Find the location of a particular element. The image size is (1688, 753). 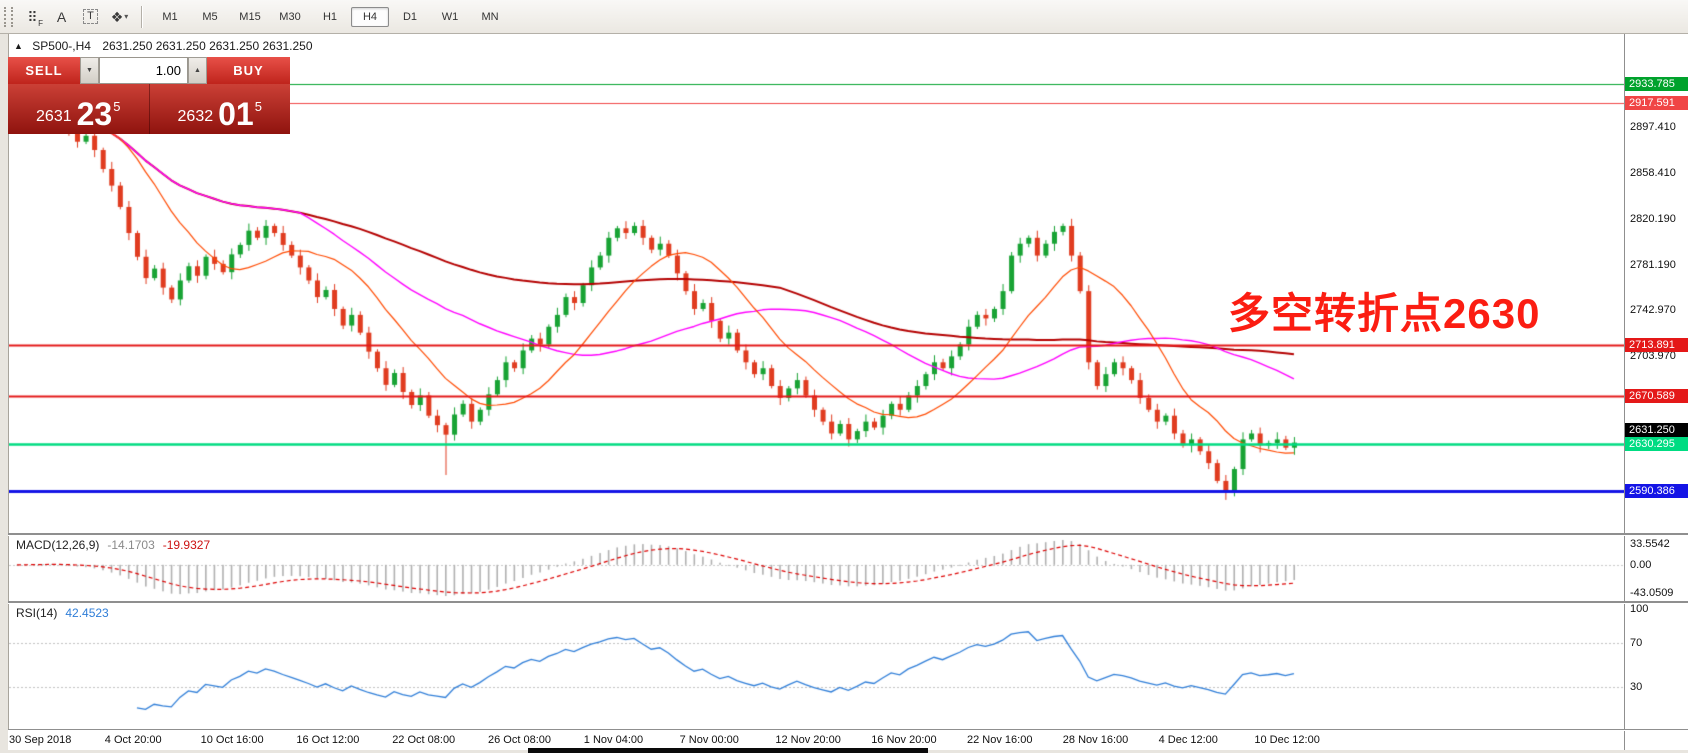

time-axis-label: 26 Oct 08:00 is located at coordinates (519, 740).